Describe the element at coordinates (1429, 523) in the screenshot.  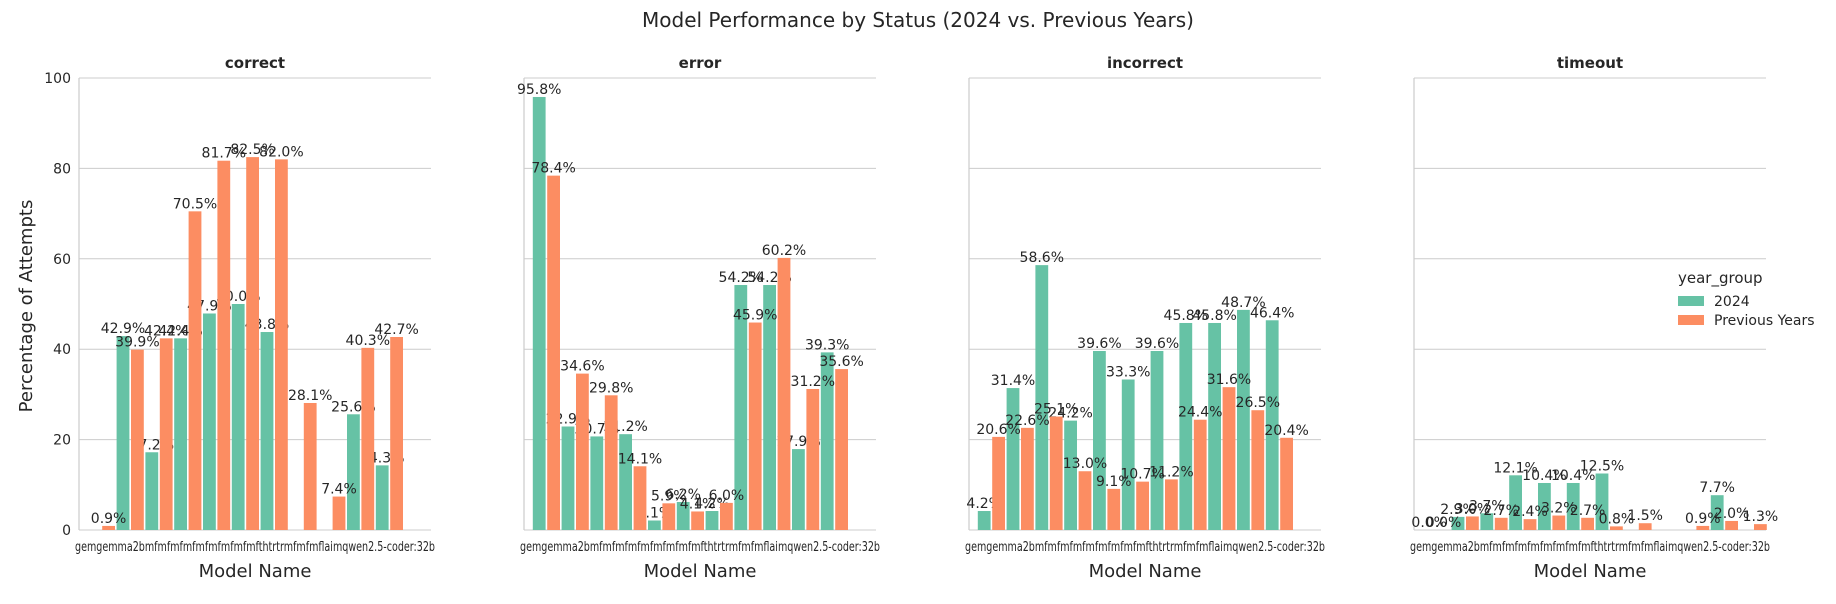
I see `bar-value-label: 0.0%` at that location.